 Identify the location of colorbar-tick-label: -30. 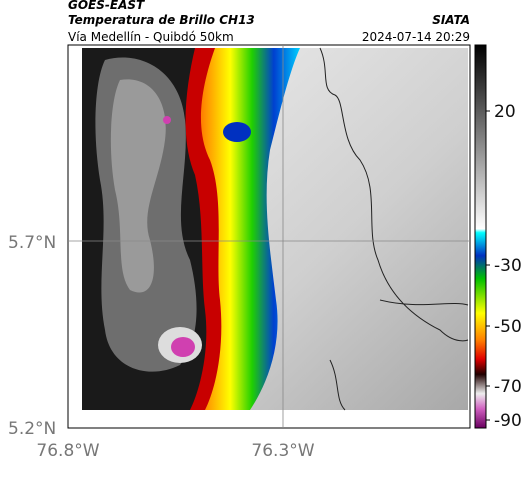
(508, 266).